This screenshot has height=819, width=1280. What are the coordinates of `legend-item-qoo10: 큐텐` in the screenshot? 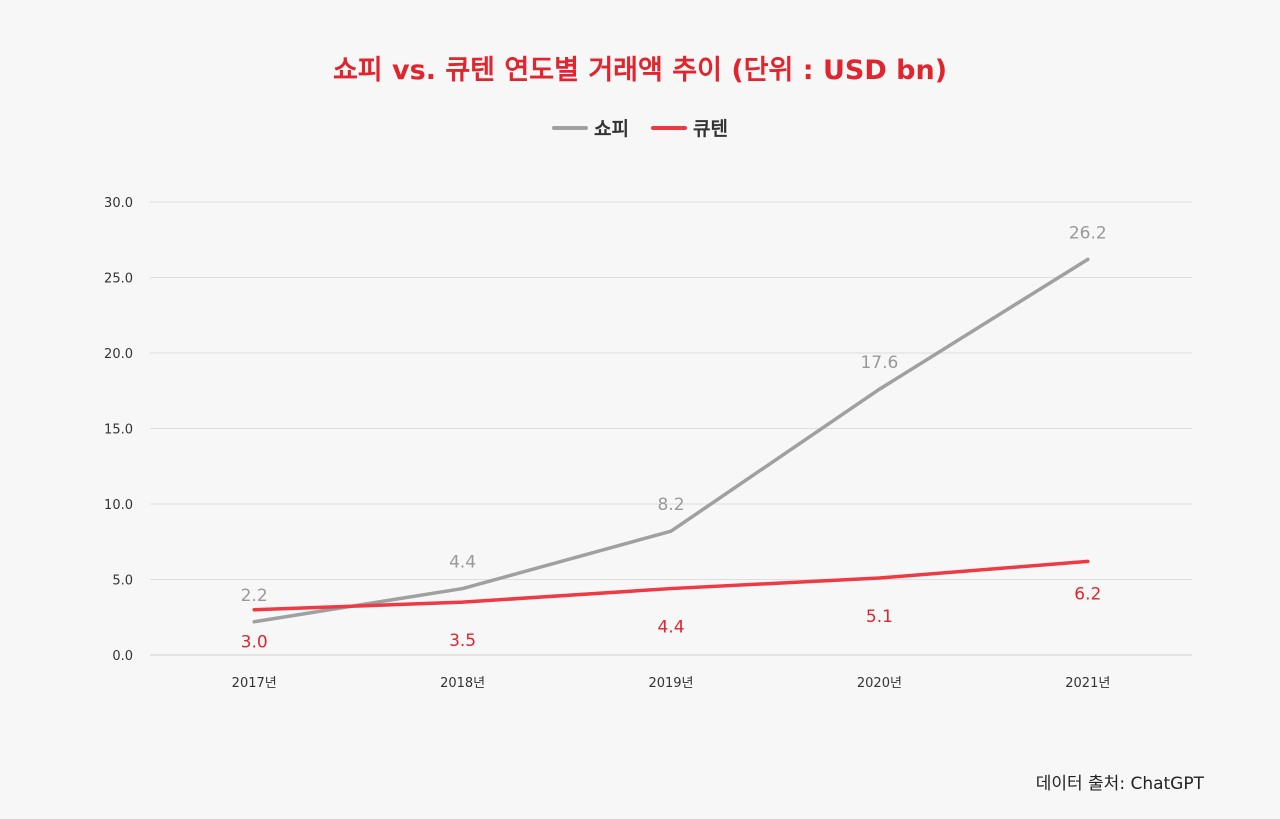 It's located at (689, 127).